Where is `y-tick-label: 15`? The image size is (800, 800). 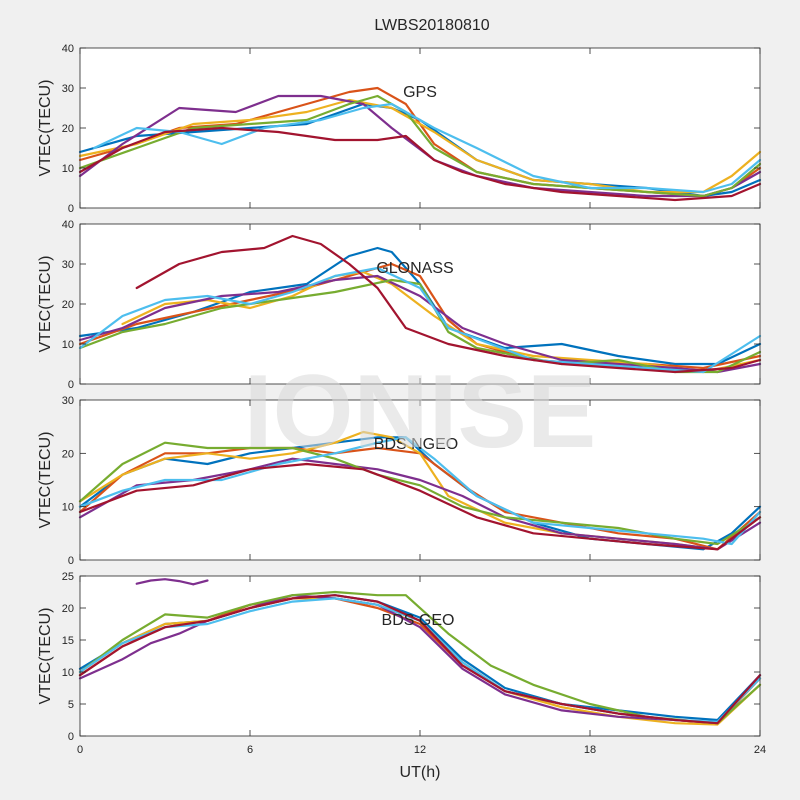 y-tick-label: 15 is located at coordinates (68, 641).